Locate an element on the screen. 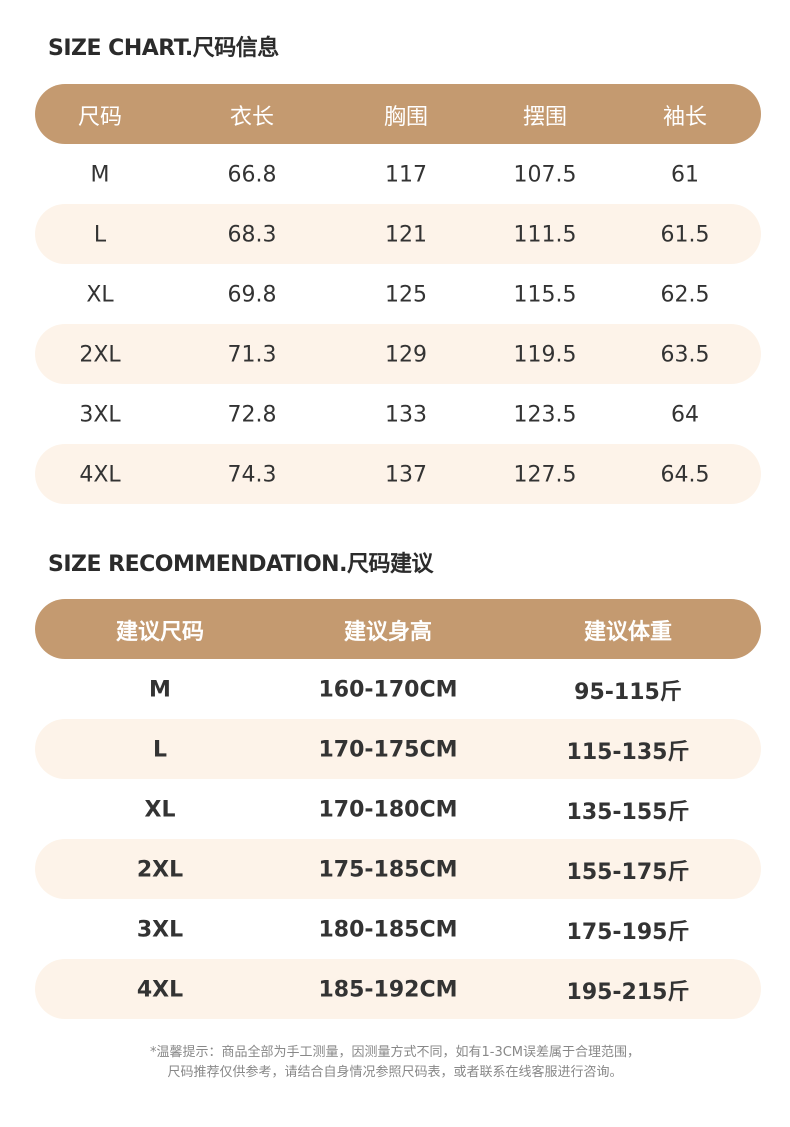  table-cell: 63.5 is located at coordinates (685, 355).